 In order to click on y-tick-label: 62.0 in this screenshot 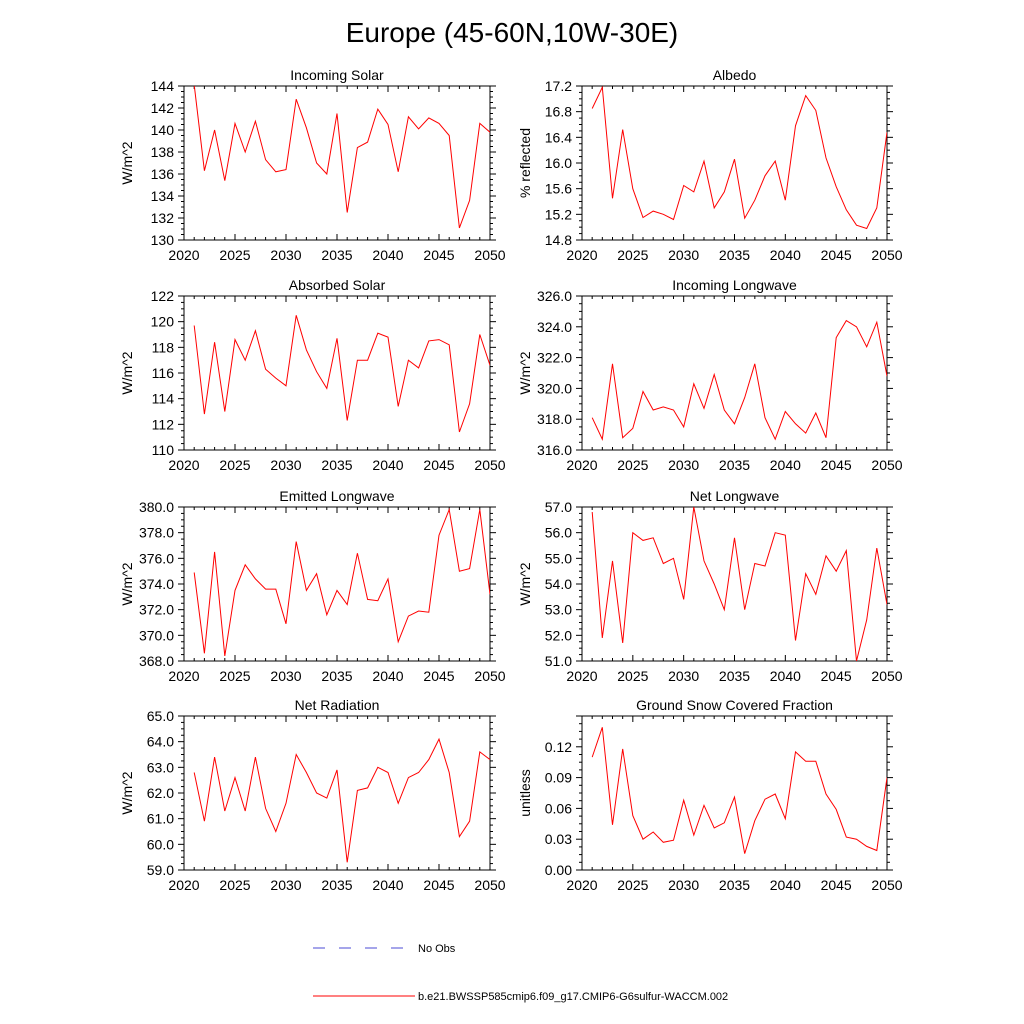, I will do `click(160, 793)`.